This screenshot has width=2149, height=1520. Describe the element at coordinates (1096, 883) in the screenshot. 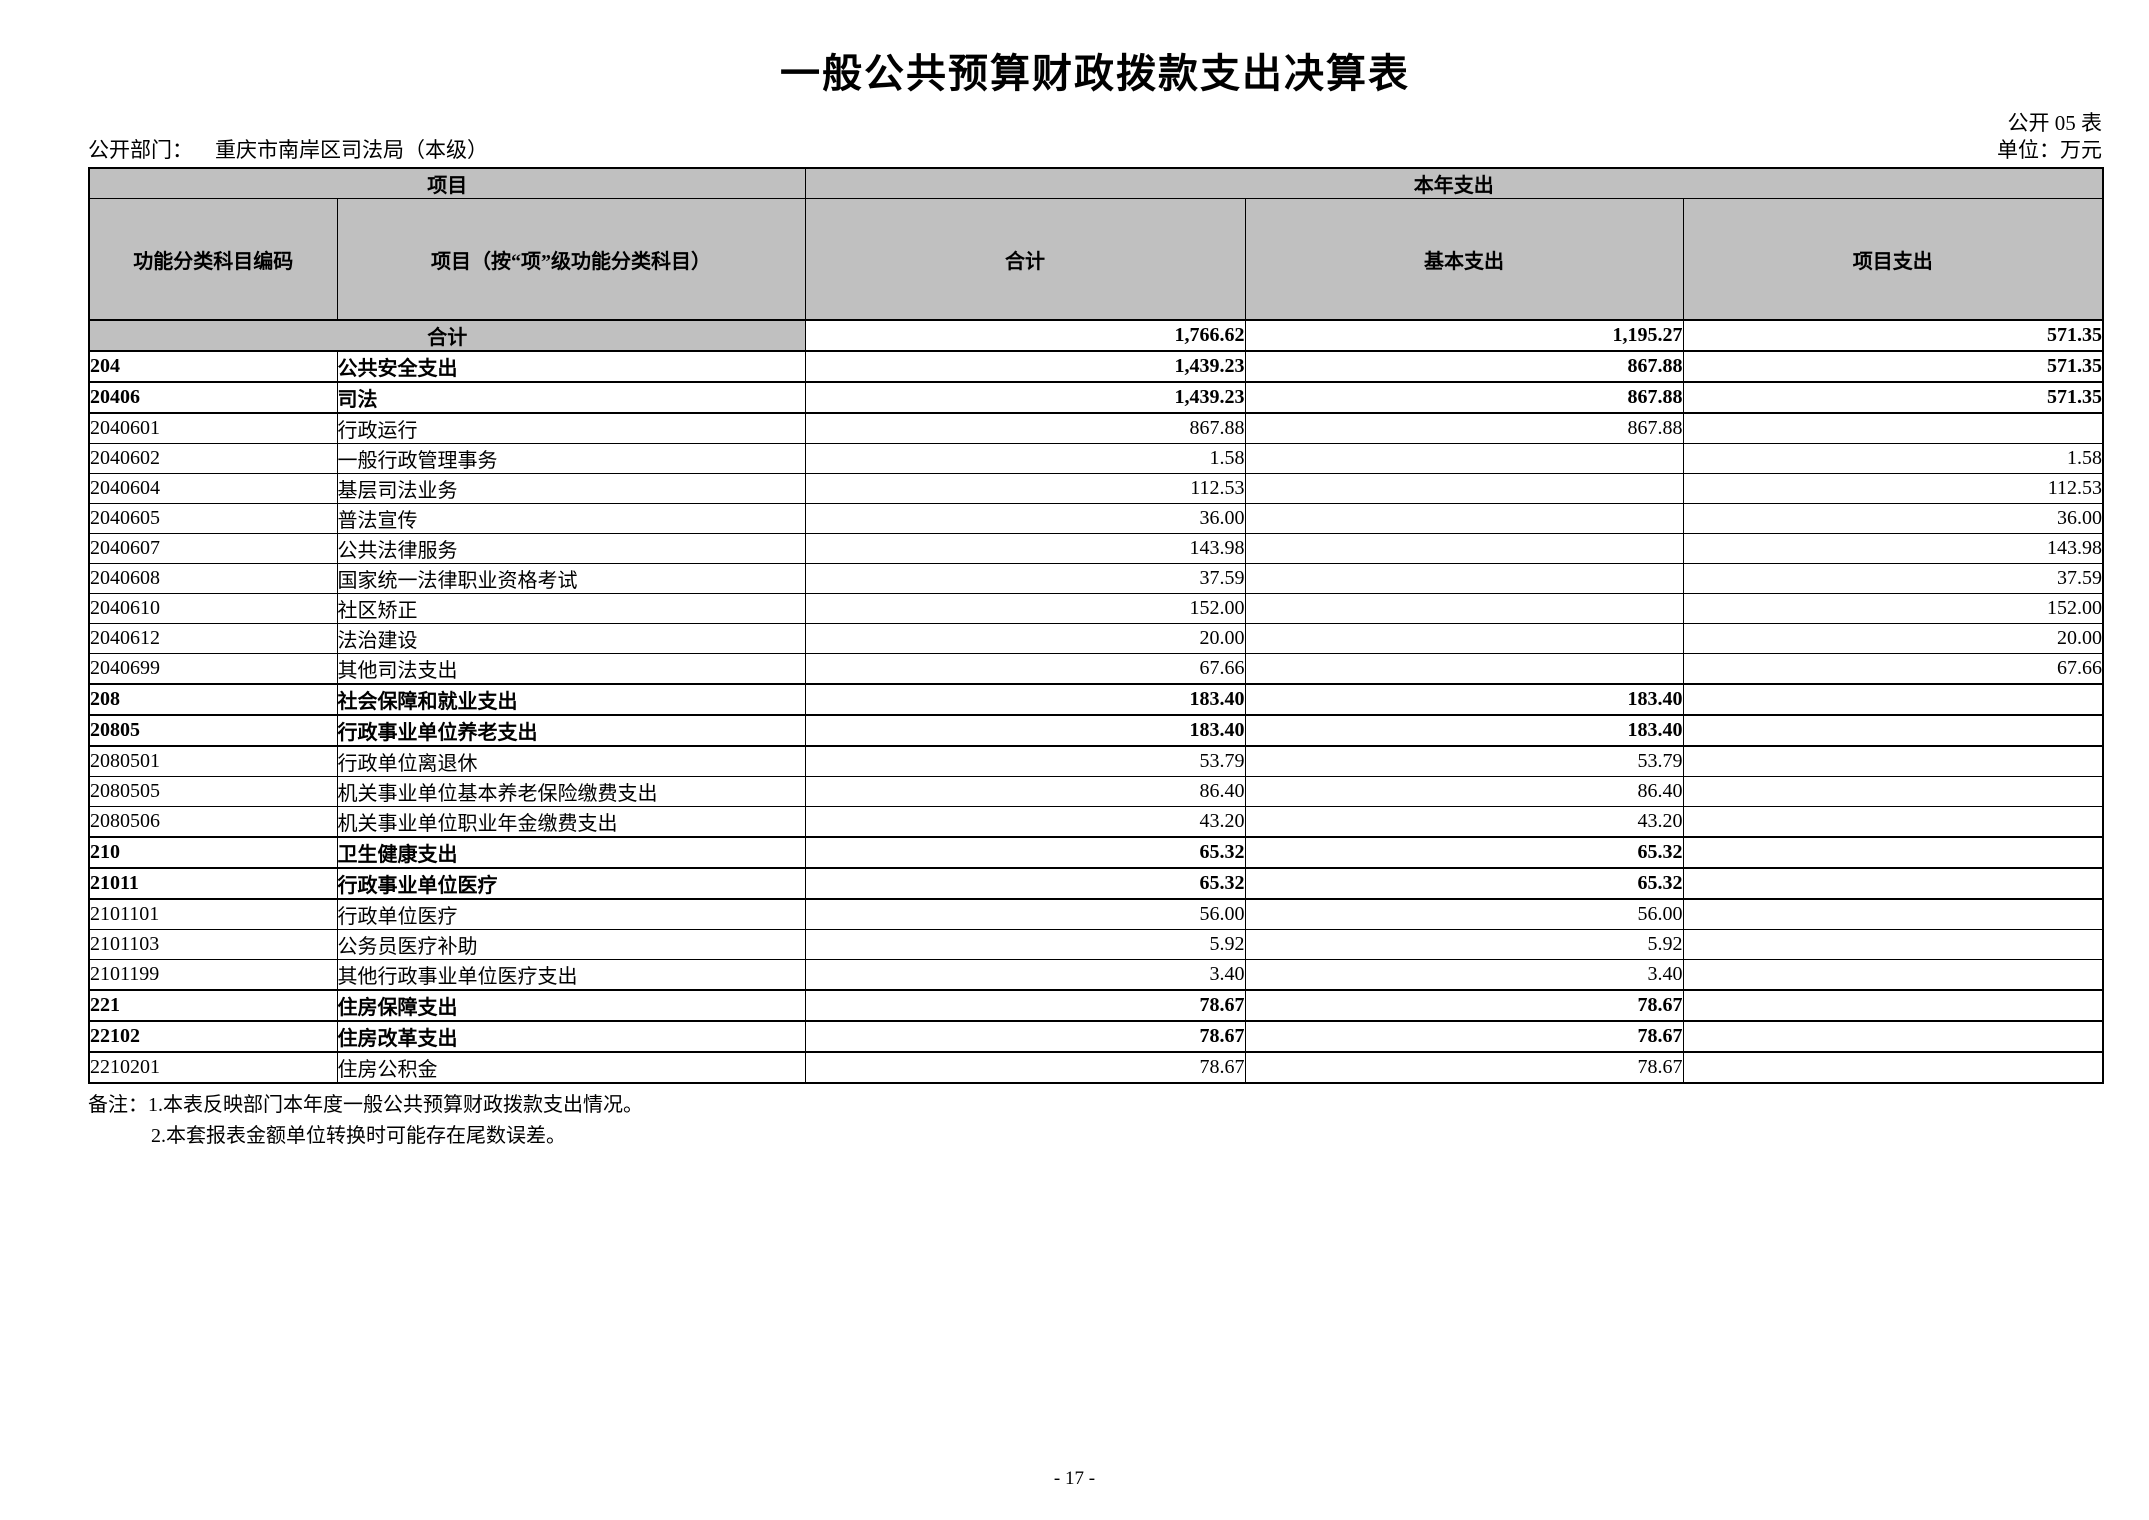

I see `table-row: 21011 行政事业单位医疗 65.32 65.32` at that location.